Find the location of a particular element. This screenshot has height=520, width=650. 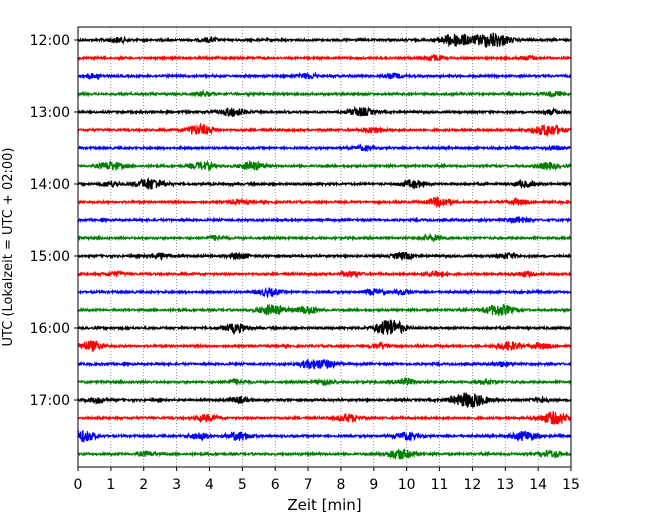

x-tick-label-14: 14 is located at coordinates (538, 485).